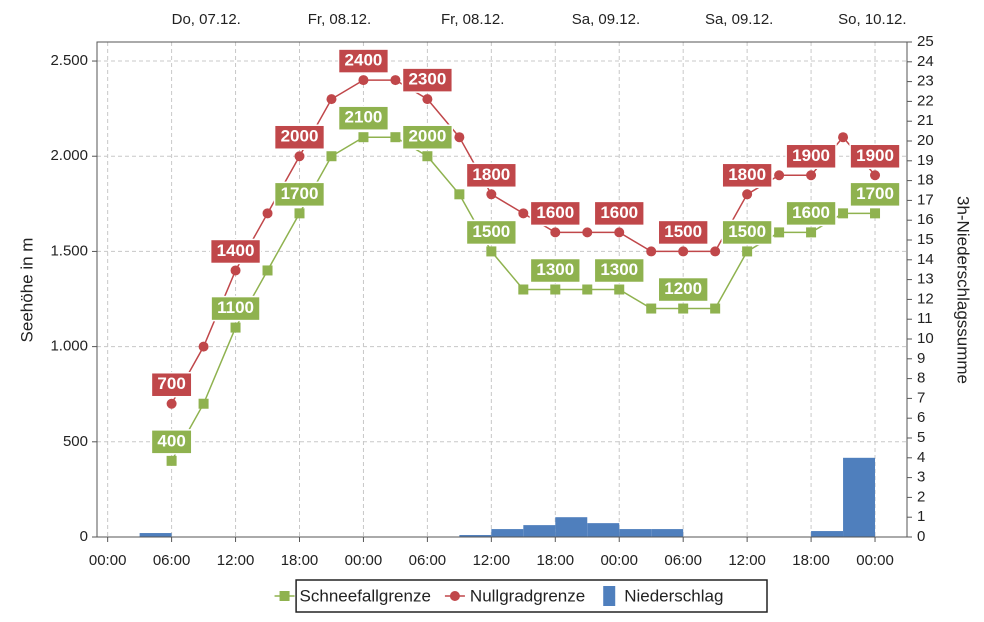  What do you see at coordinates (921, 516) in the screenshot?
I see `y2-tick-label: 1` at bounding box center [921, 516].